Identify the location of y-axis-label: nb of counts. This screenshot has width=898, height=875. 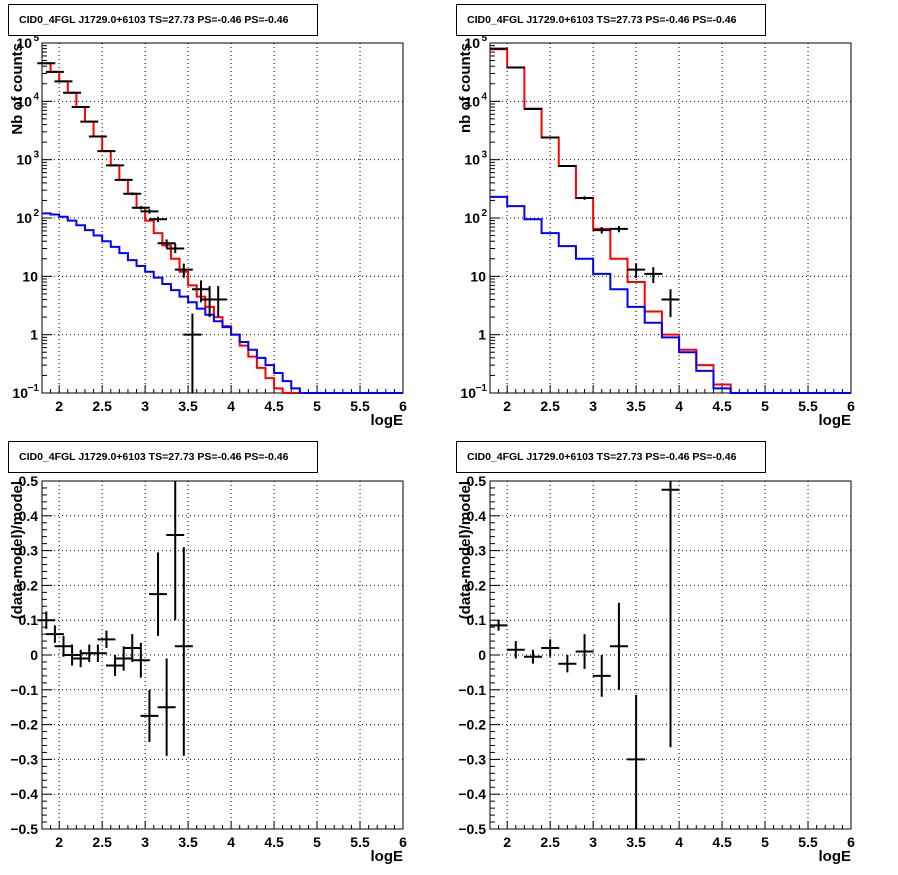
(465, 88).